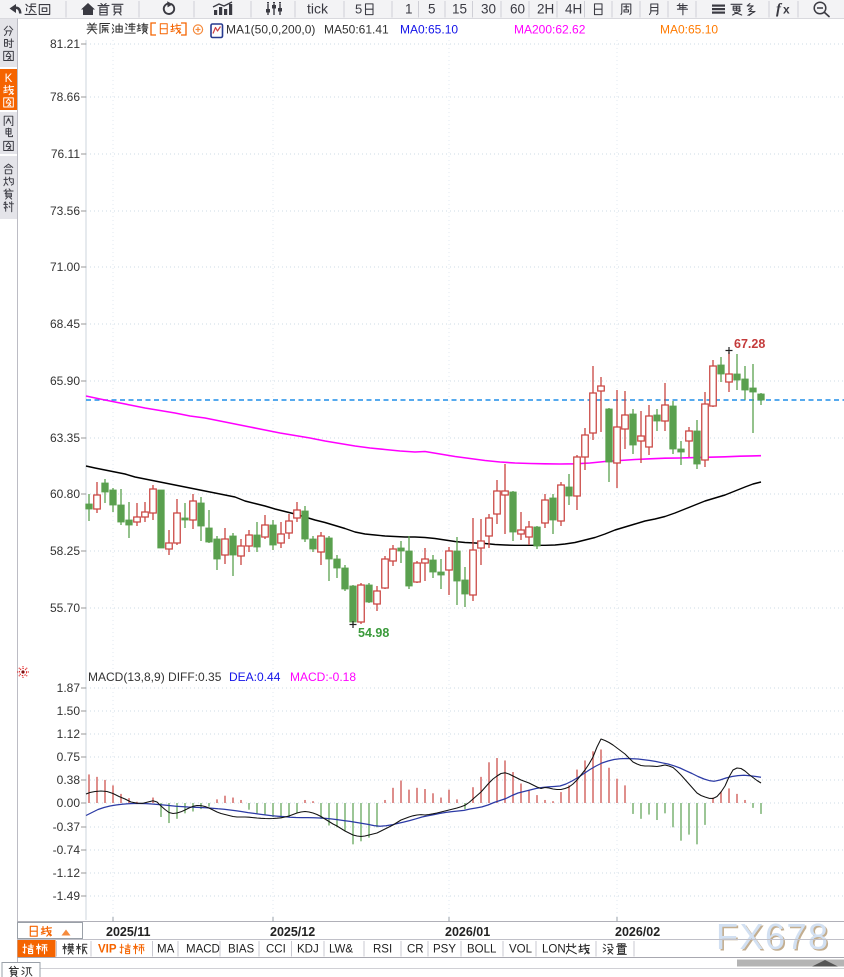 The width and height of the screenshot is (844, 977). I want to click on svg-text: x, so click(786, 10).